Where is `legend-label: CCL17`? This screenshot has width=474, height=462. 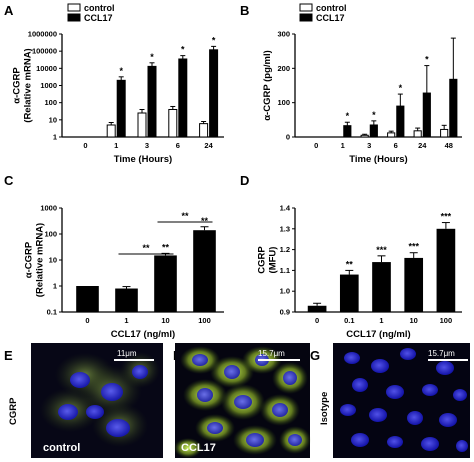 legend-label: CCL17 is located at coordinates (98, 18).